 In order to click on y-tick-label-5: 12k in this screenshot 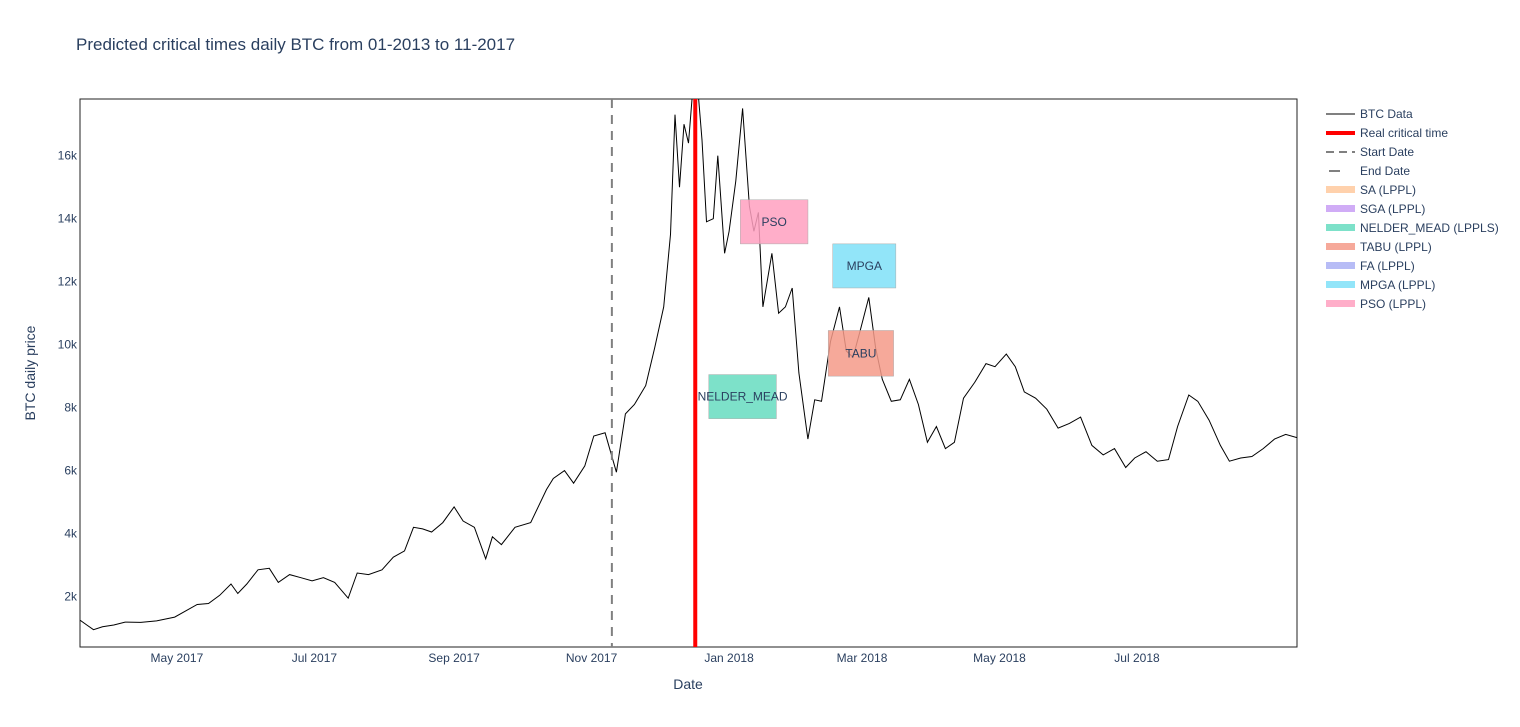, I will do `click(68, 282)`.